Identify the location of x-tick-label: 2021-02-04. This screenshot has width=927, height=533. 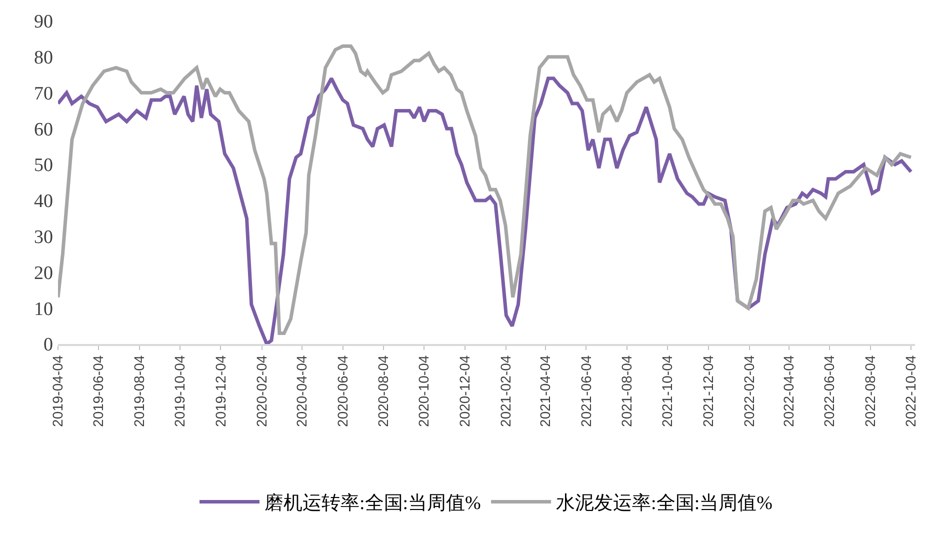
(506, 391).